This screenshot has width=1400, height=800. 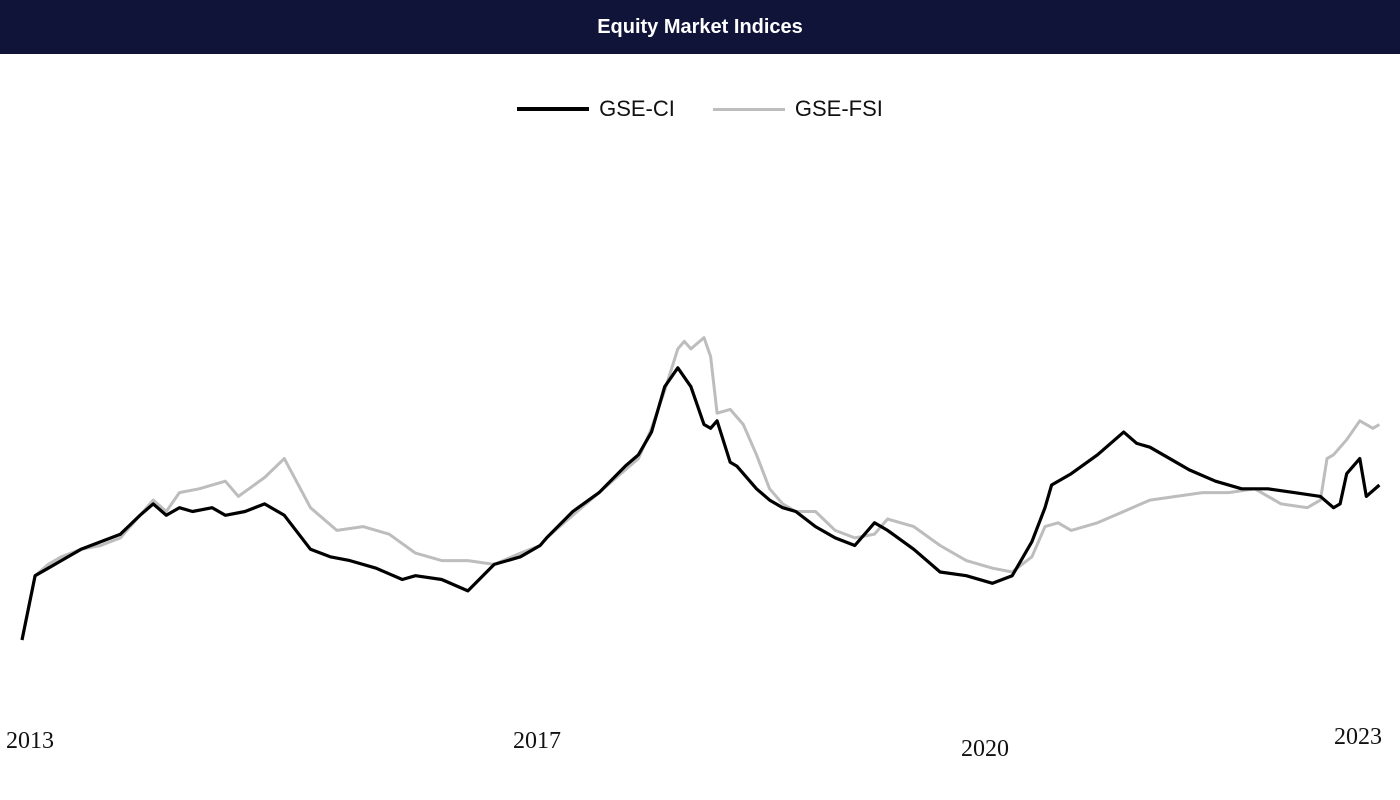 I want to click on legend-label-gse-ci: GSE-CI, so click(x=637, y=108).